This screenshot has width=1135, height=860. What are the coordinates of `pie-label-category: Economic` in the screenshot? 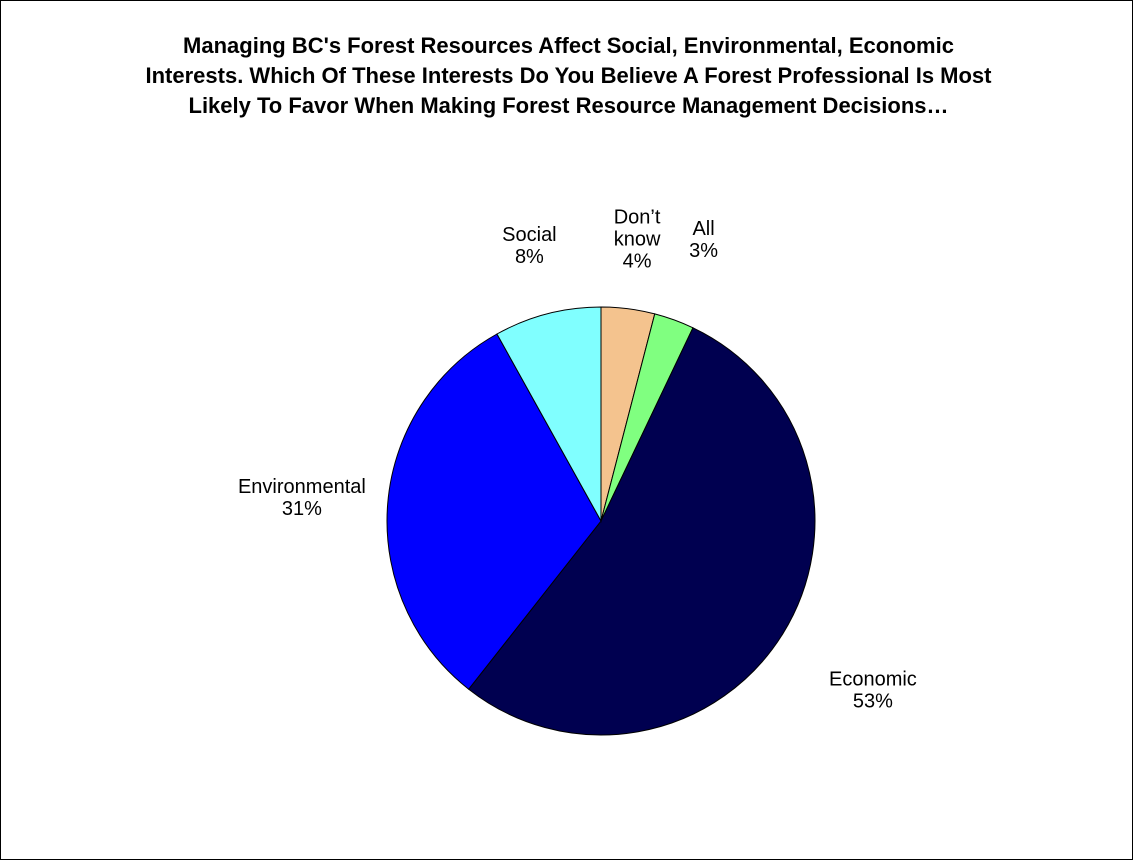 It's located at (873, 680).